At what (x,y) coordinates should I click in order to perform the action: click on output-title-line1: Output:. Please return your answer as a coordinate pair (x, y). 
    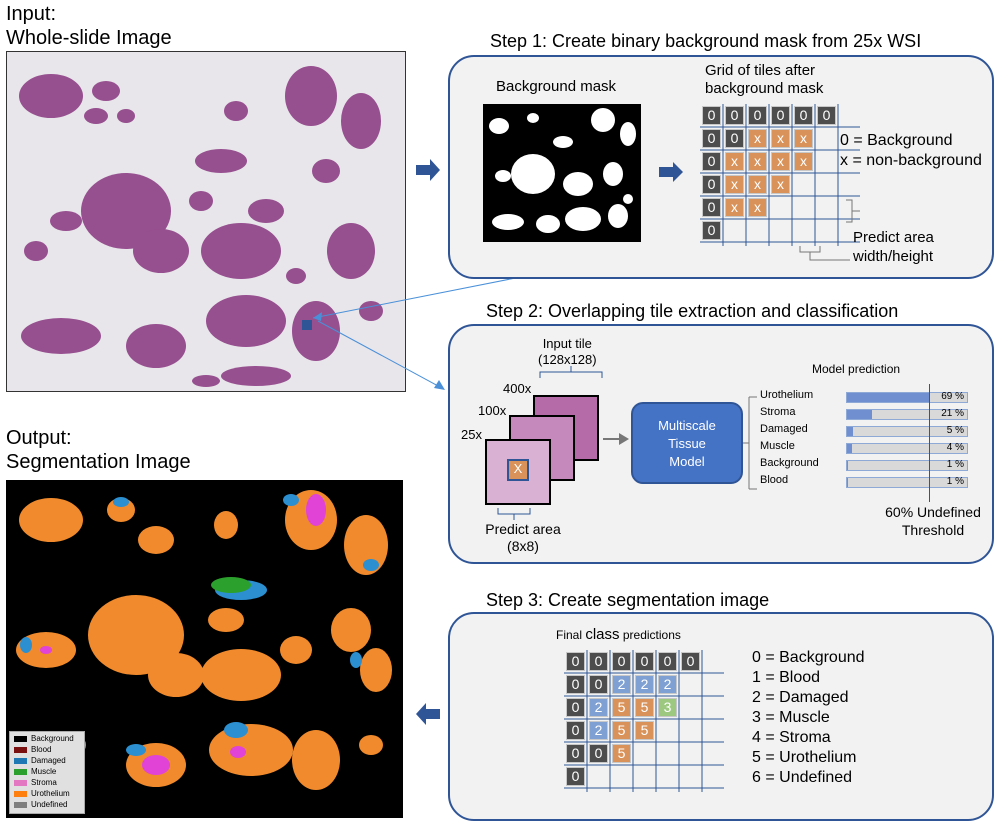
    Looking at the image, I should click on (39, 438).